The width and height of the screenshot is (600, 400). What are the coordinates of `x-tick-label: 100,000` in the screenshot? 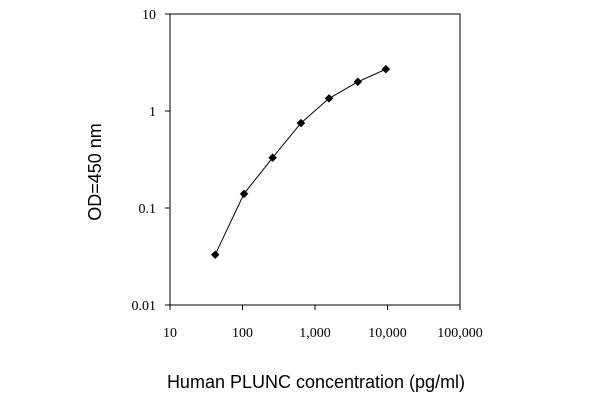 It's located at (460, 333).